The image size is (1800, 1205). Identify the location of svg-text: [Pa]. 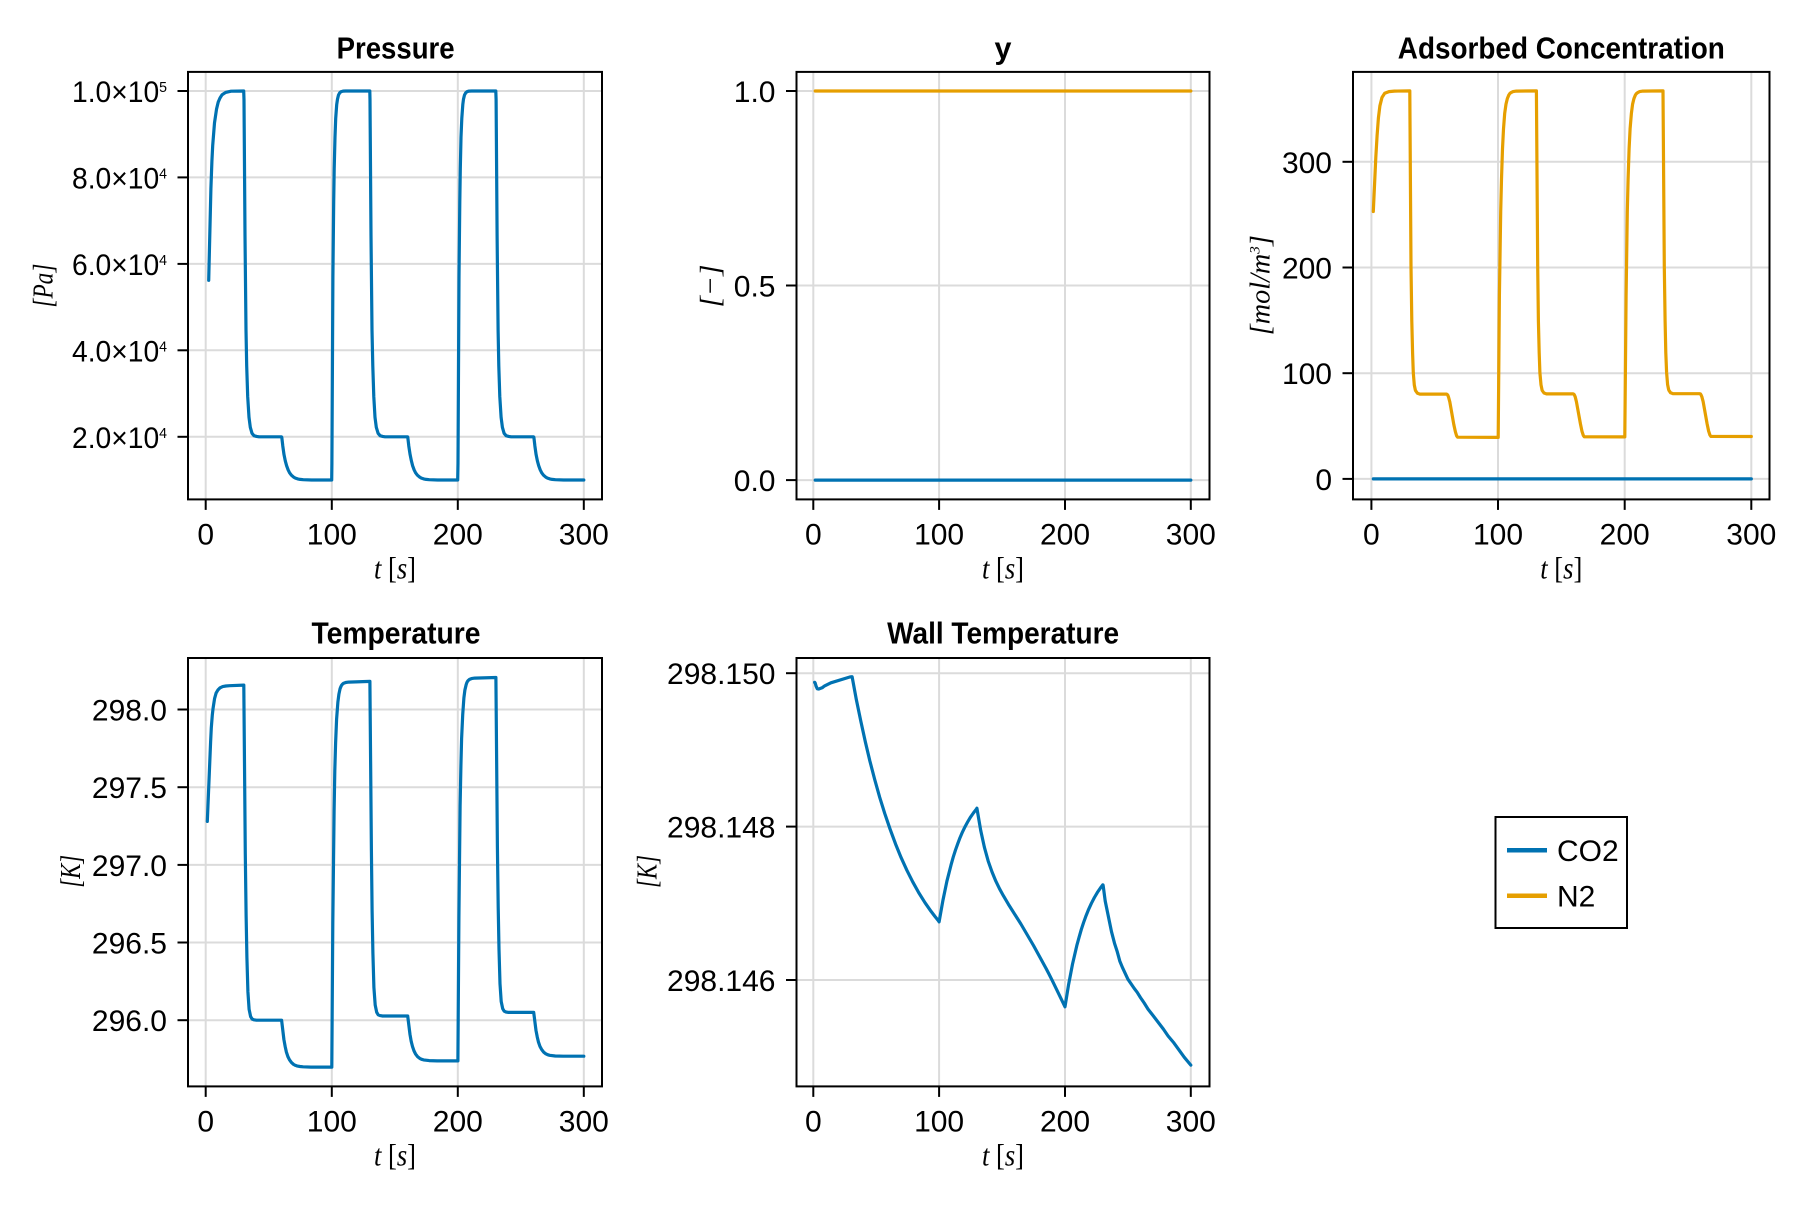
(43, 286).